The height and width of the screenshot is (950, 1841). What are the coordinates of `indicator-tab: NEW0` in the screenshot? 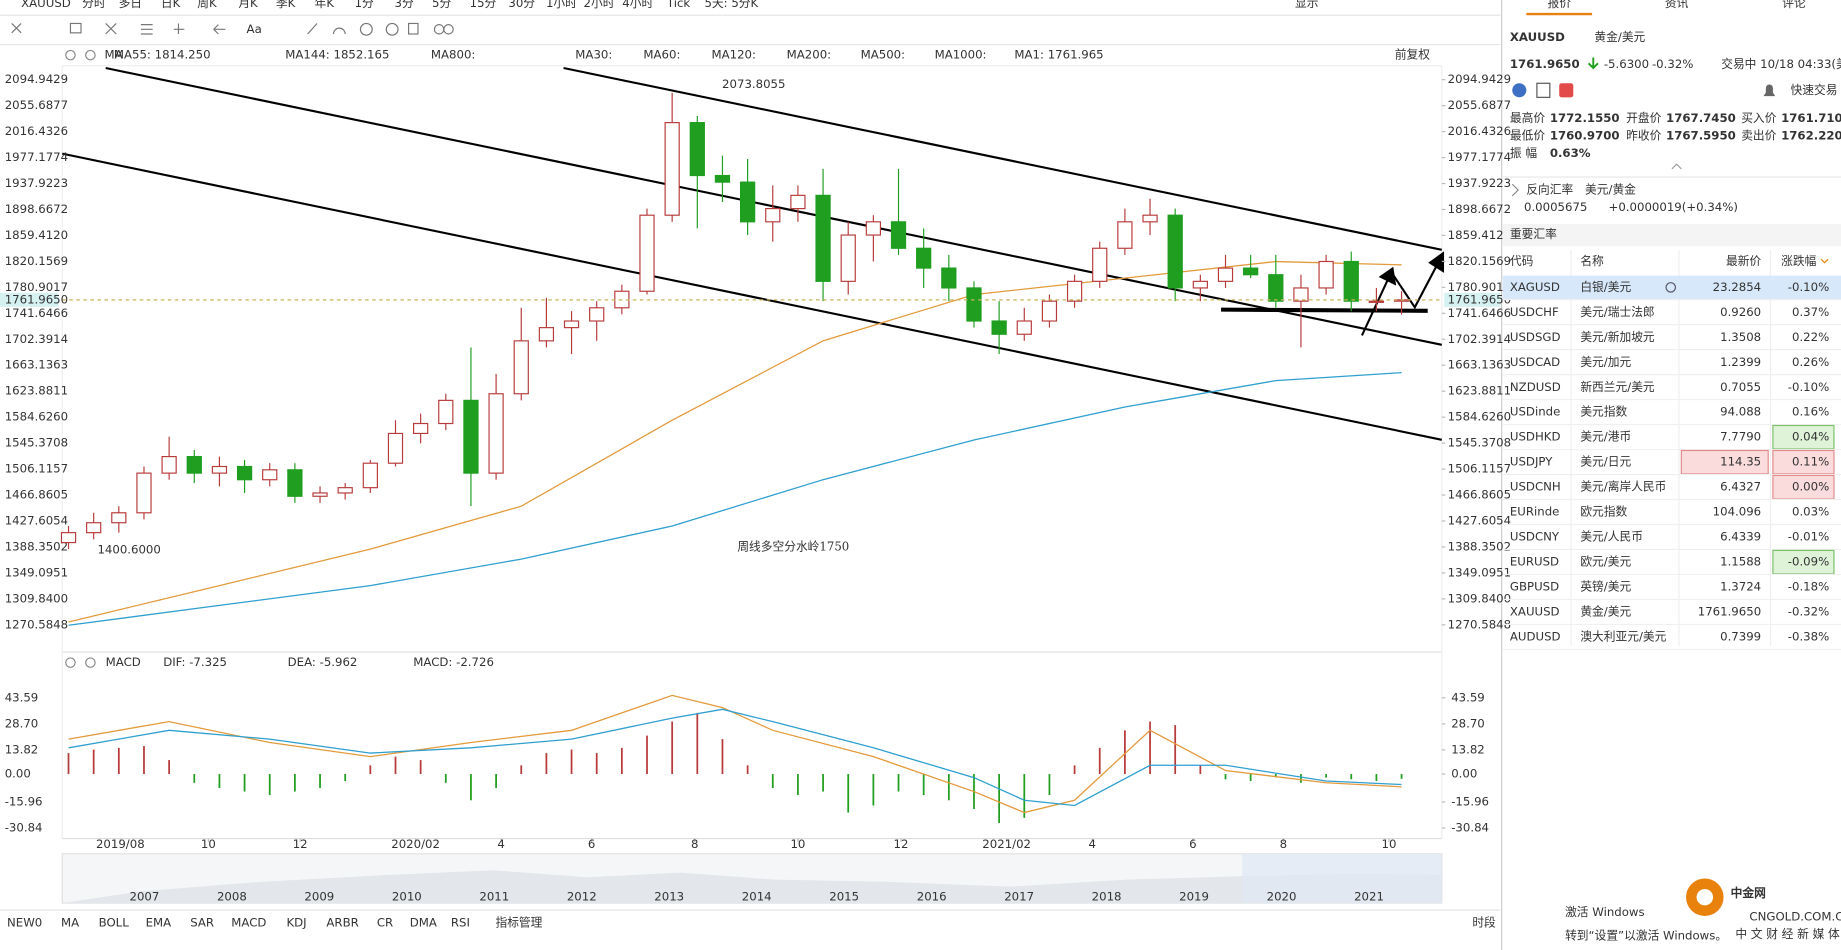 It's located at (24, 923).